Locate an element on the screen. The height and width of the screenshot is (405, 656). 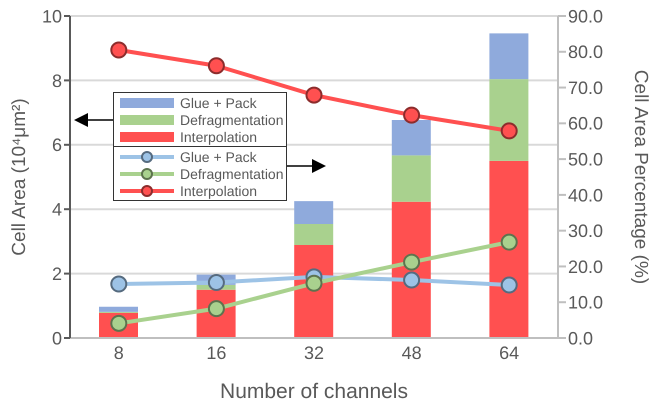
y-tick-label: 2 is located at coordinates (57, 274).